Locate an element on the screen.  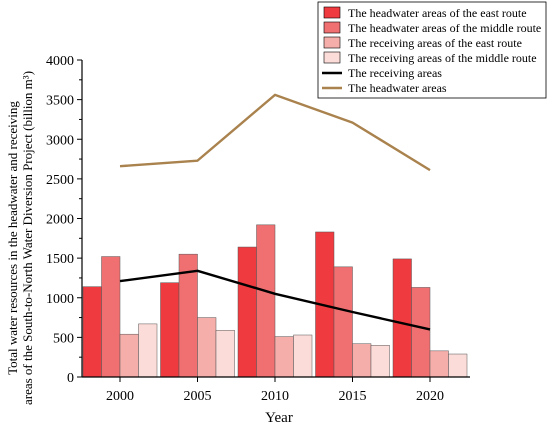
y-tick-label-4000: 4000 is located at coordinates (60, 61).